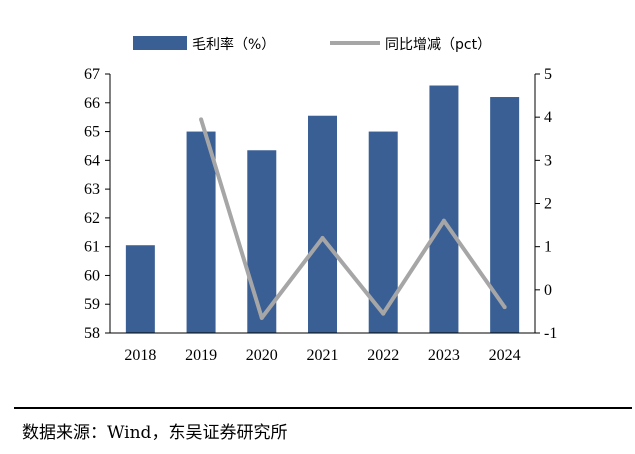 The image size is (635, 454). What do you see at coordinates (92, 103) in the screenshot?
I see `left-tick-label: 66` at bounding box center [92, 103].